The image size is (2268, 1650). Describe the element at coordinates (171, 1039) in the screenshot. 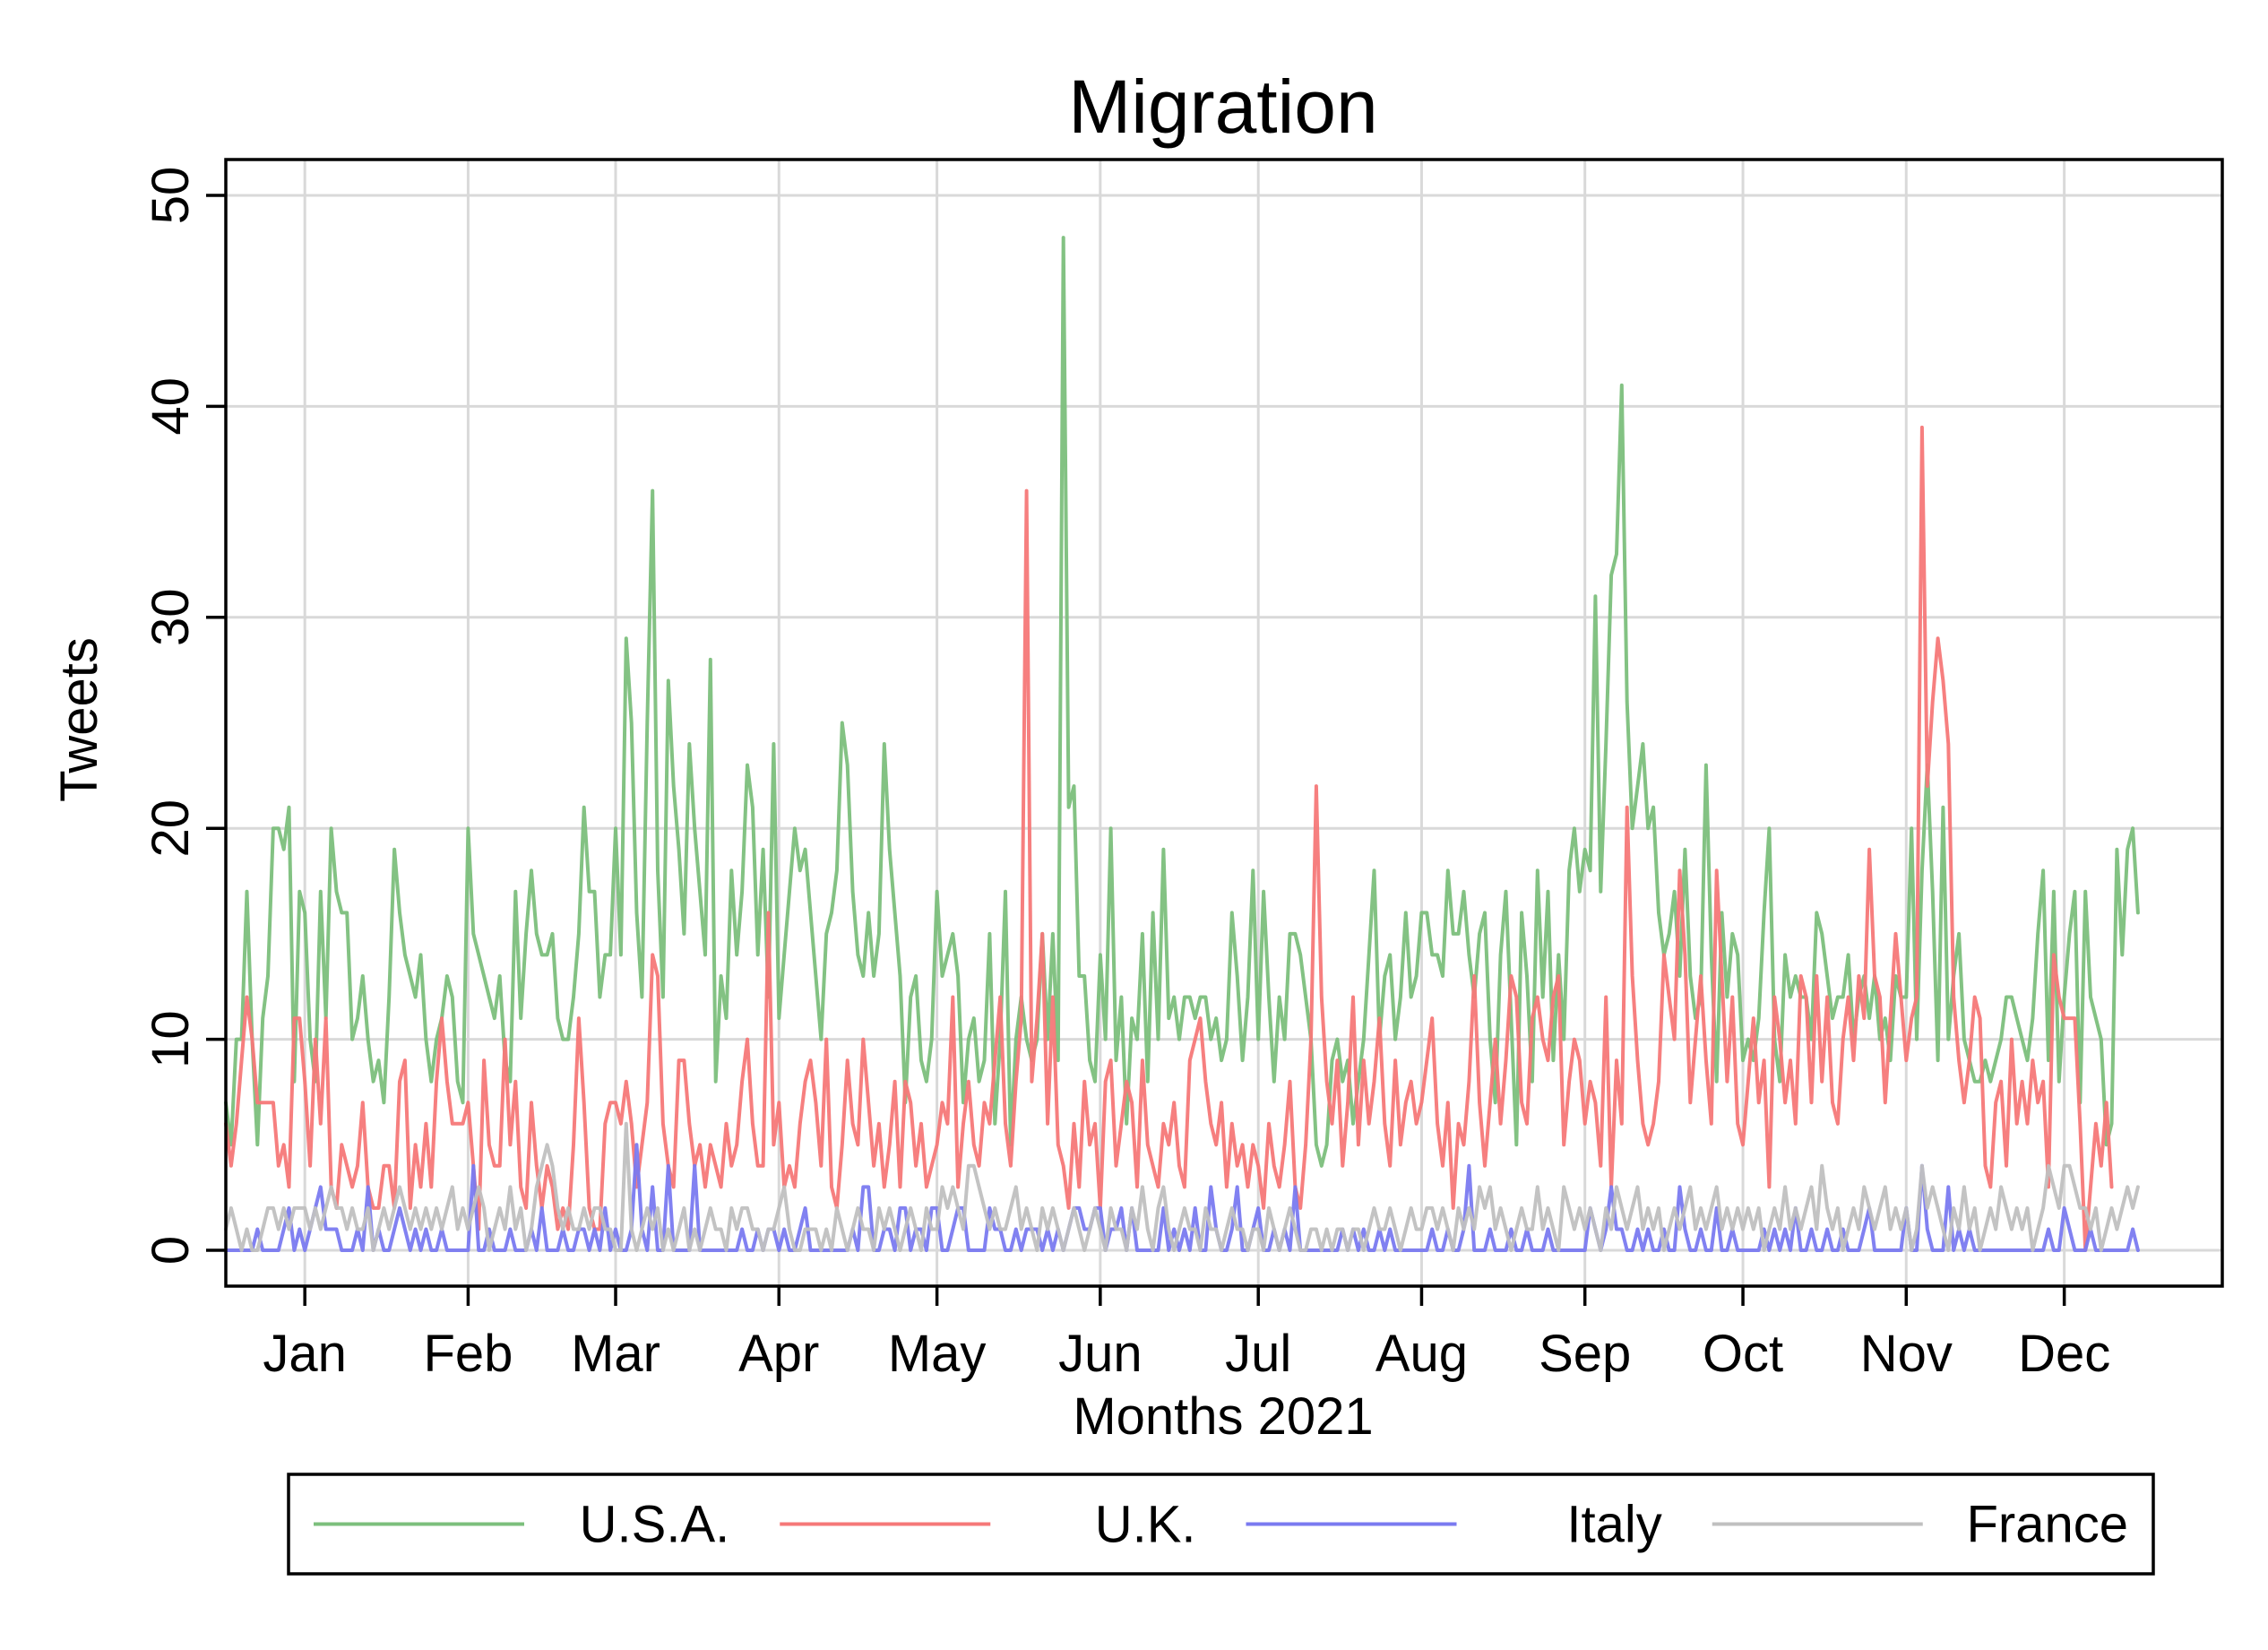

I see `y-tick-label: 10` at that location.